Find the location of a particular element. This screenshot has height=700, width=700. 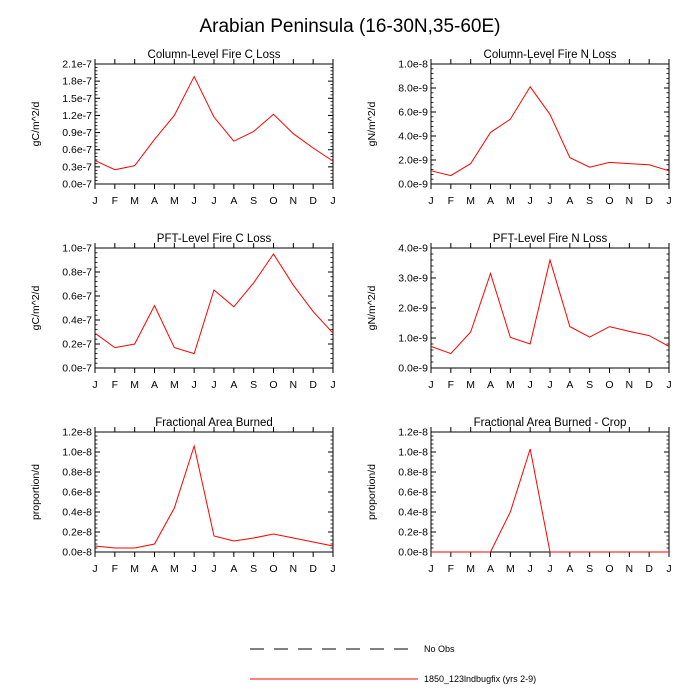

panel-title: Column-Level Fire N Loss is located at coordinates (550, 55).